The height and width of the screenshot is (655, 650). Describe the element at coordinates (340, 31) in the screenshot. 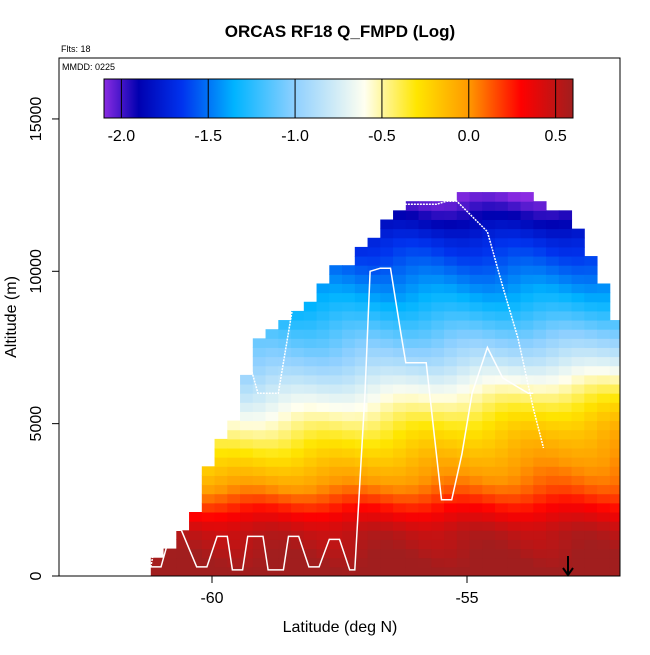

I see `chart-title: ORCAS RF18 Q_FMPD (Log)` at that location.